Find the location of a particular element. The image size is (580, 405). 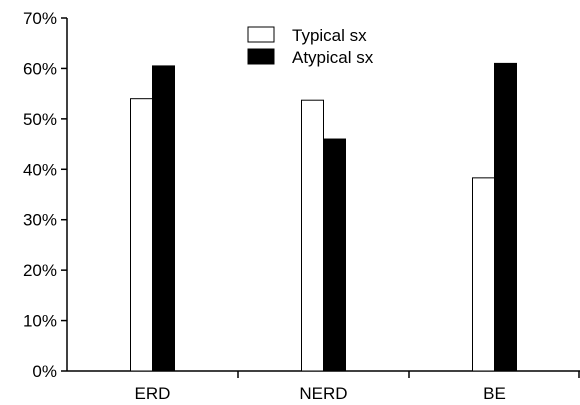

y-tick-label: 50% is located at coordinates (40, 119).